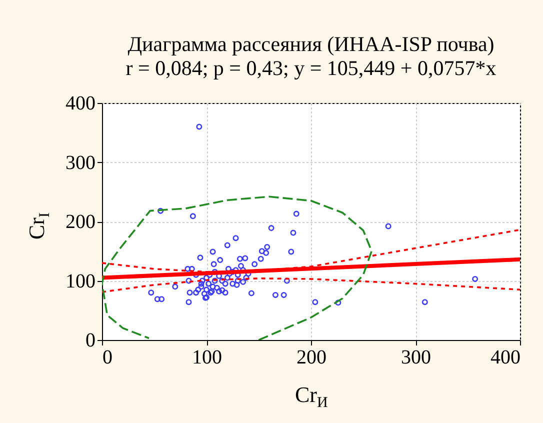 This screenshot has width=543, height=423. I want to click on x-tick-label: 100, so click(207, 357).